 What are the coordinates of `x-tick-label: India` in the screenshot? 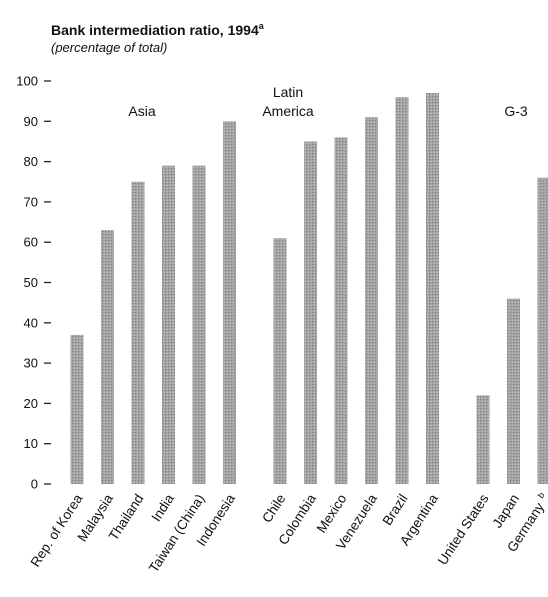 It's located at (162, 507).